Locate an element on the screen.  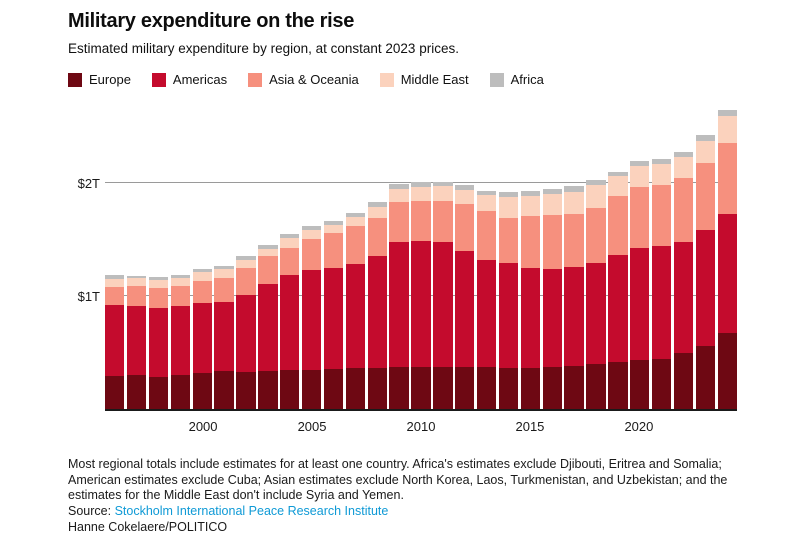
bar-1996 is located at coordinates (115, 342).